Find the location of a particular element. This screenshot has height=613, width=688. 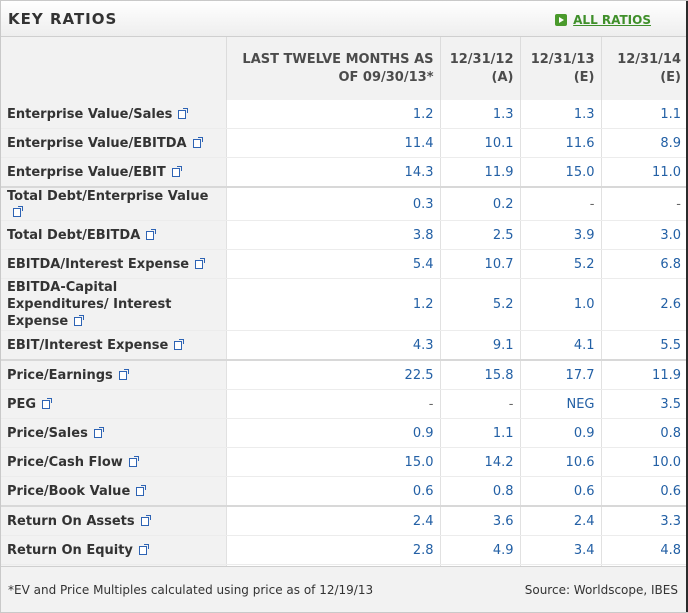

ratio-value: 2.5 is located at coordinates (479, 235).